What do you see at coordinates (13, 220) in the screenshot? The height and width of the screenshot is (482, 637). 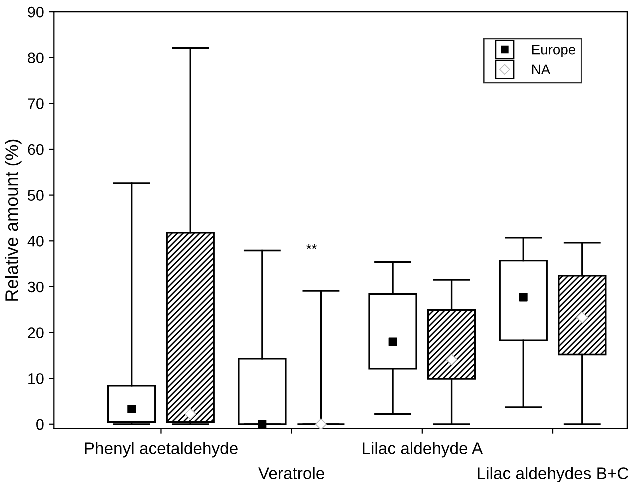 I see `y-axis-title: Relative amount (%)` at bounding box center [13, 220].